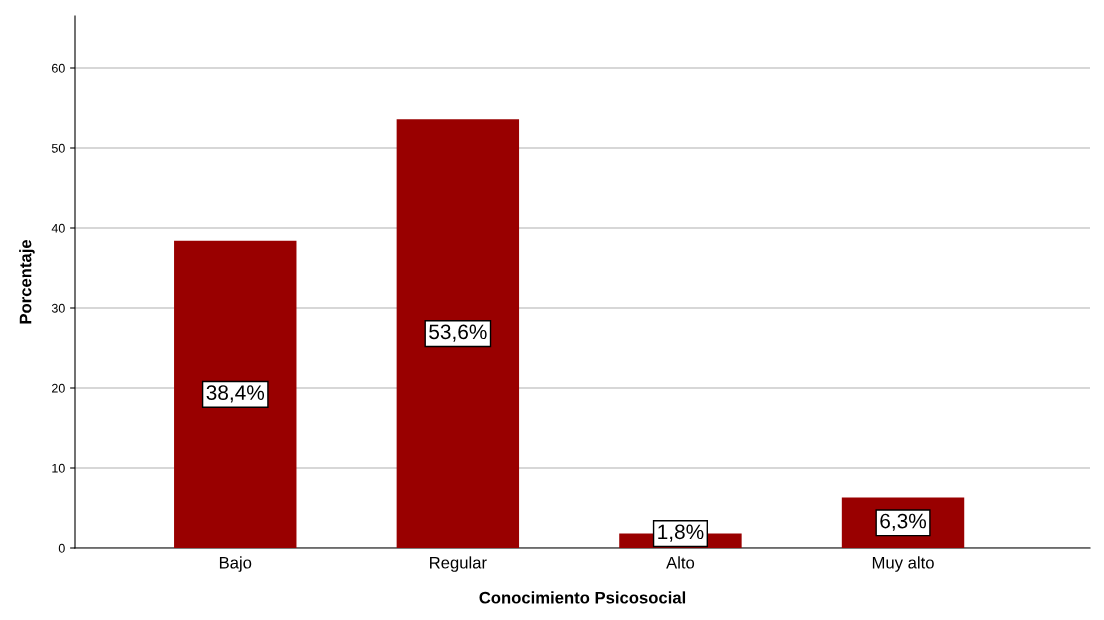  What do you see at coordinates (681, 533) in the screenshot?
I see `data-label: 1,8%` at bounding box center [681, 533].